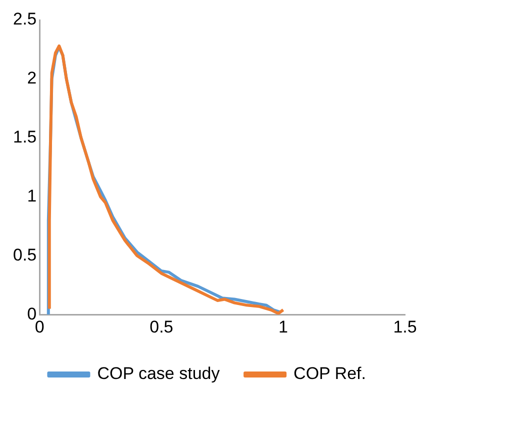  I want to click on y-tick-label: 0, so click(32, 314).